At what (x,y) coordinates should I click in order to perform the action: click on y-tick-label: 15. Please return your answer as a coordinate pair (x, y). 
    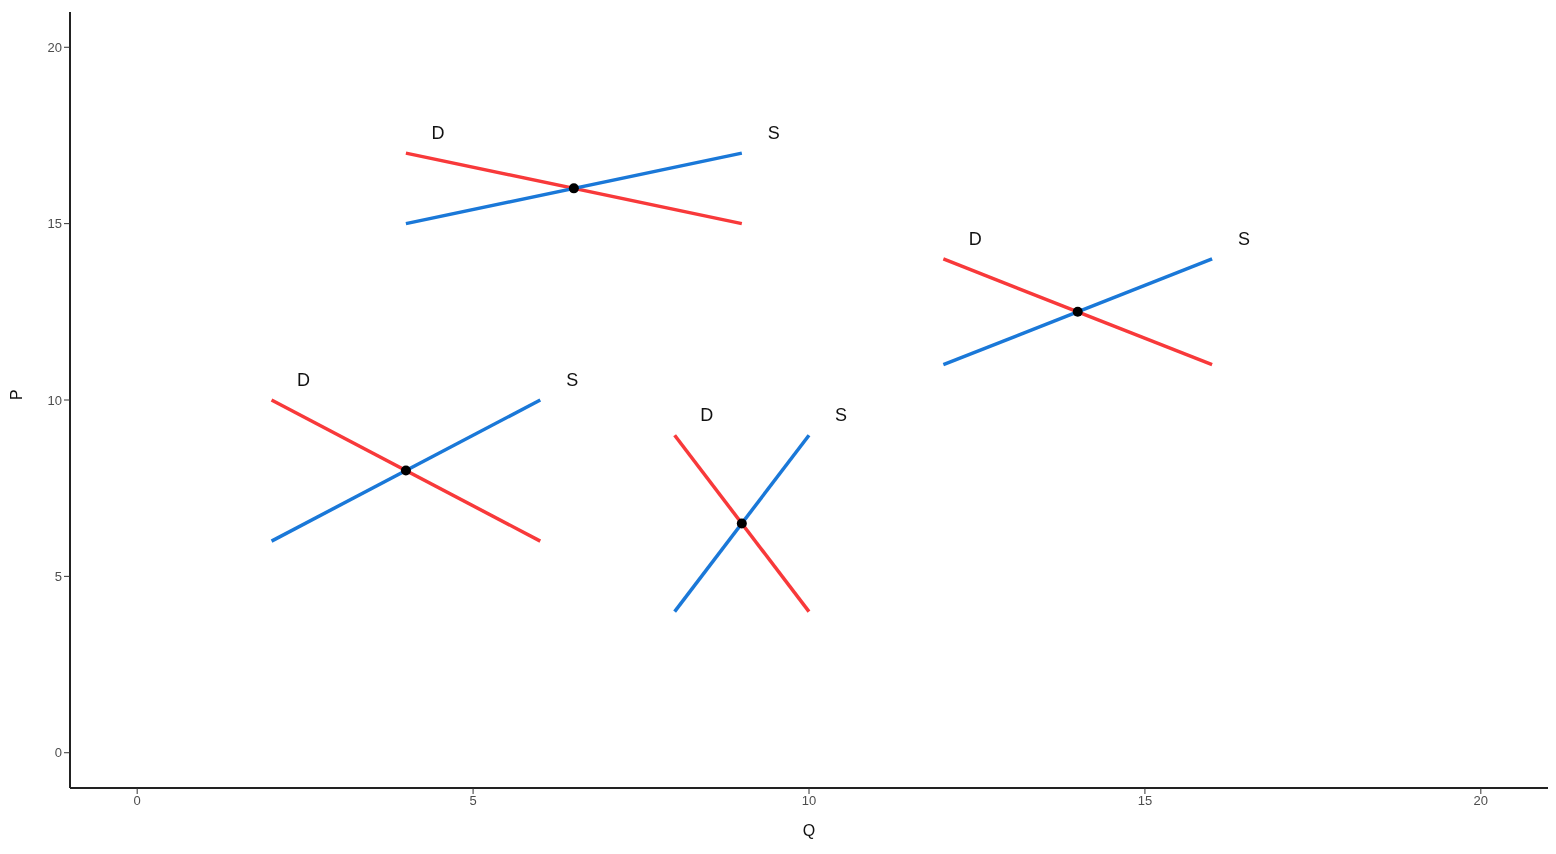
    Looking at the image, I should click on (54, 224).